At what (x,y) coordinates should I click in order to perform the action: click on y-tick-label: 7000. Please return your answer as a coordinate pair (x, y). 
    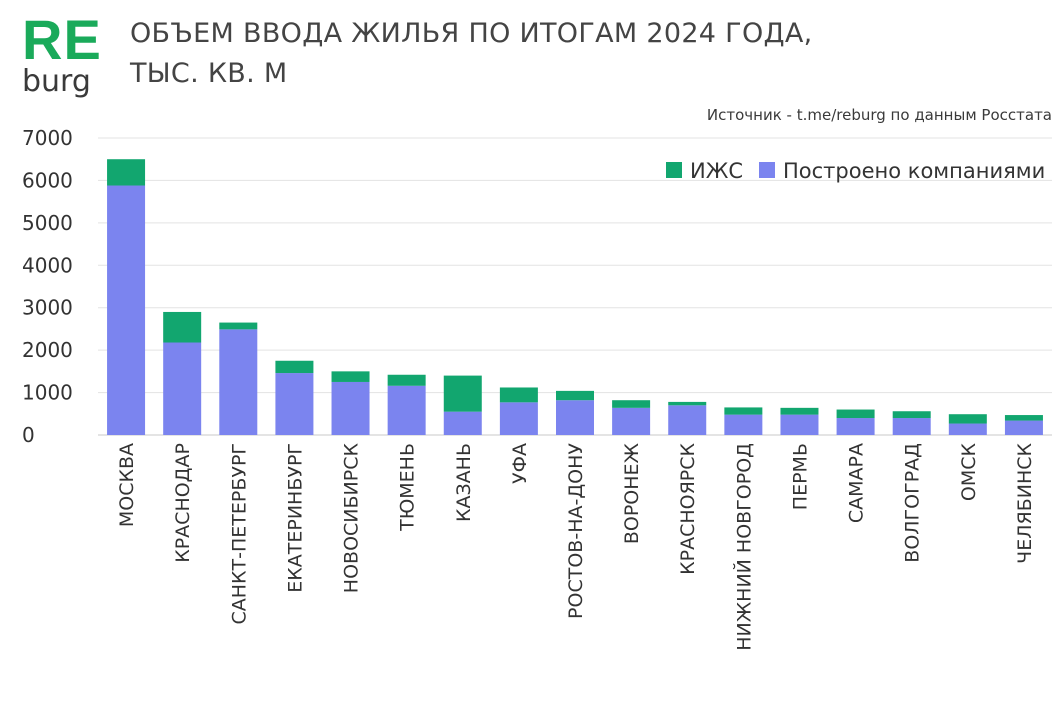
    Looking at the image, I should click on (47, 138).